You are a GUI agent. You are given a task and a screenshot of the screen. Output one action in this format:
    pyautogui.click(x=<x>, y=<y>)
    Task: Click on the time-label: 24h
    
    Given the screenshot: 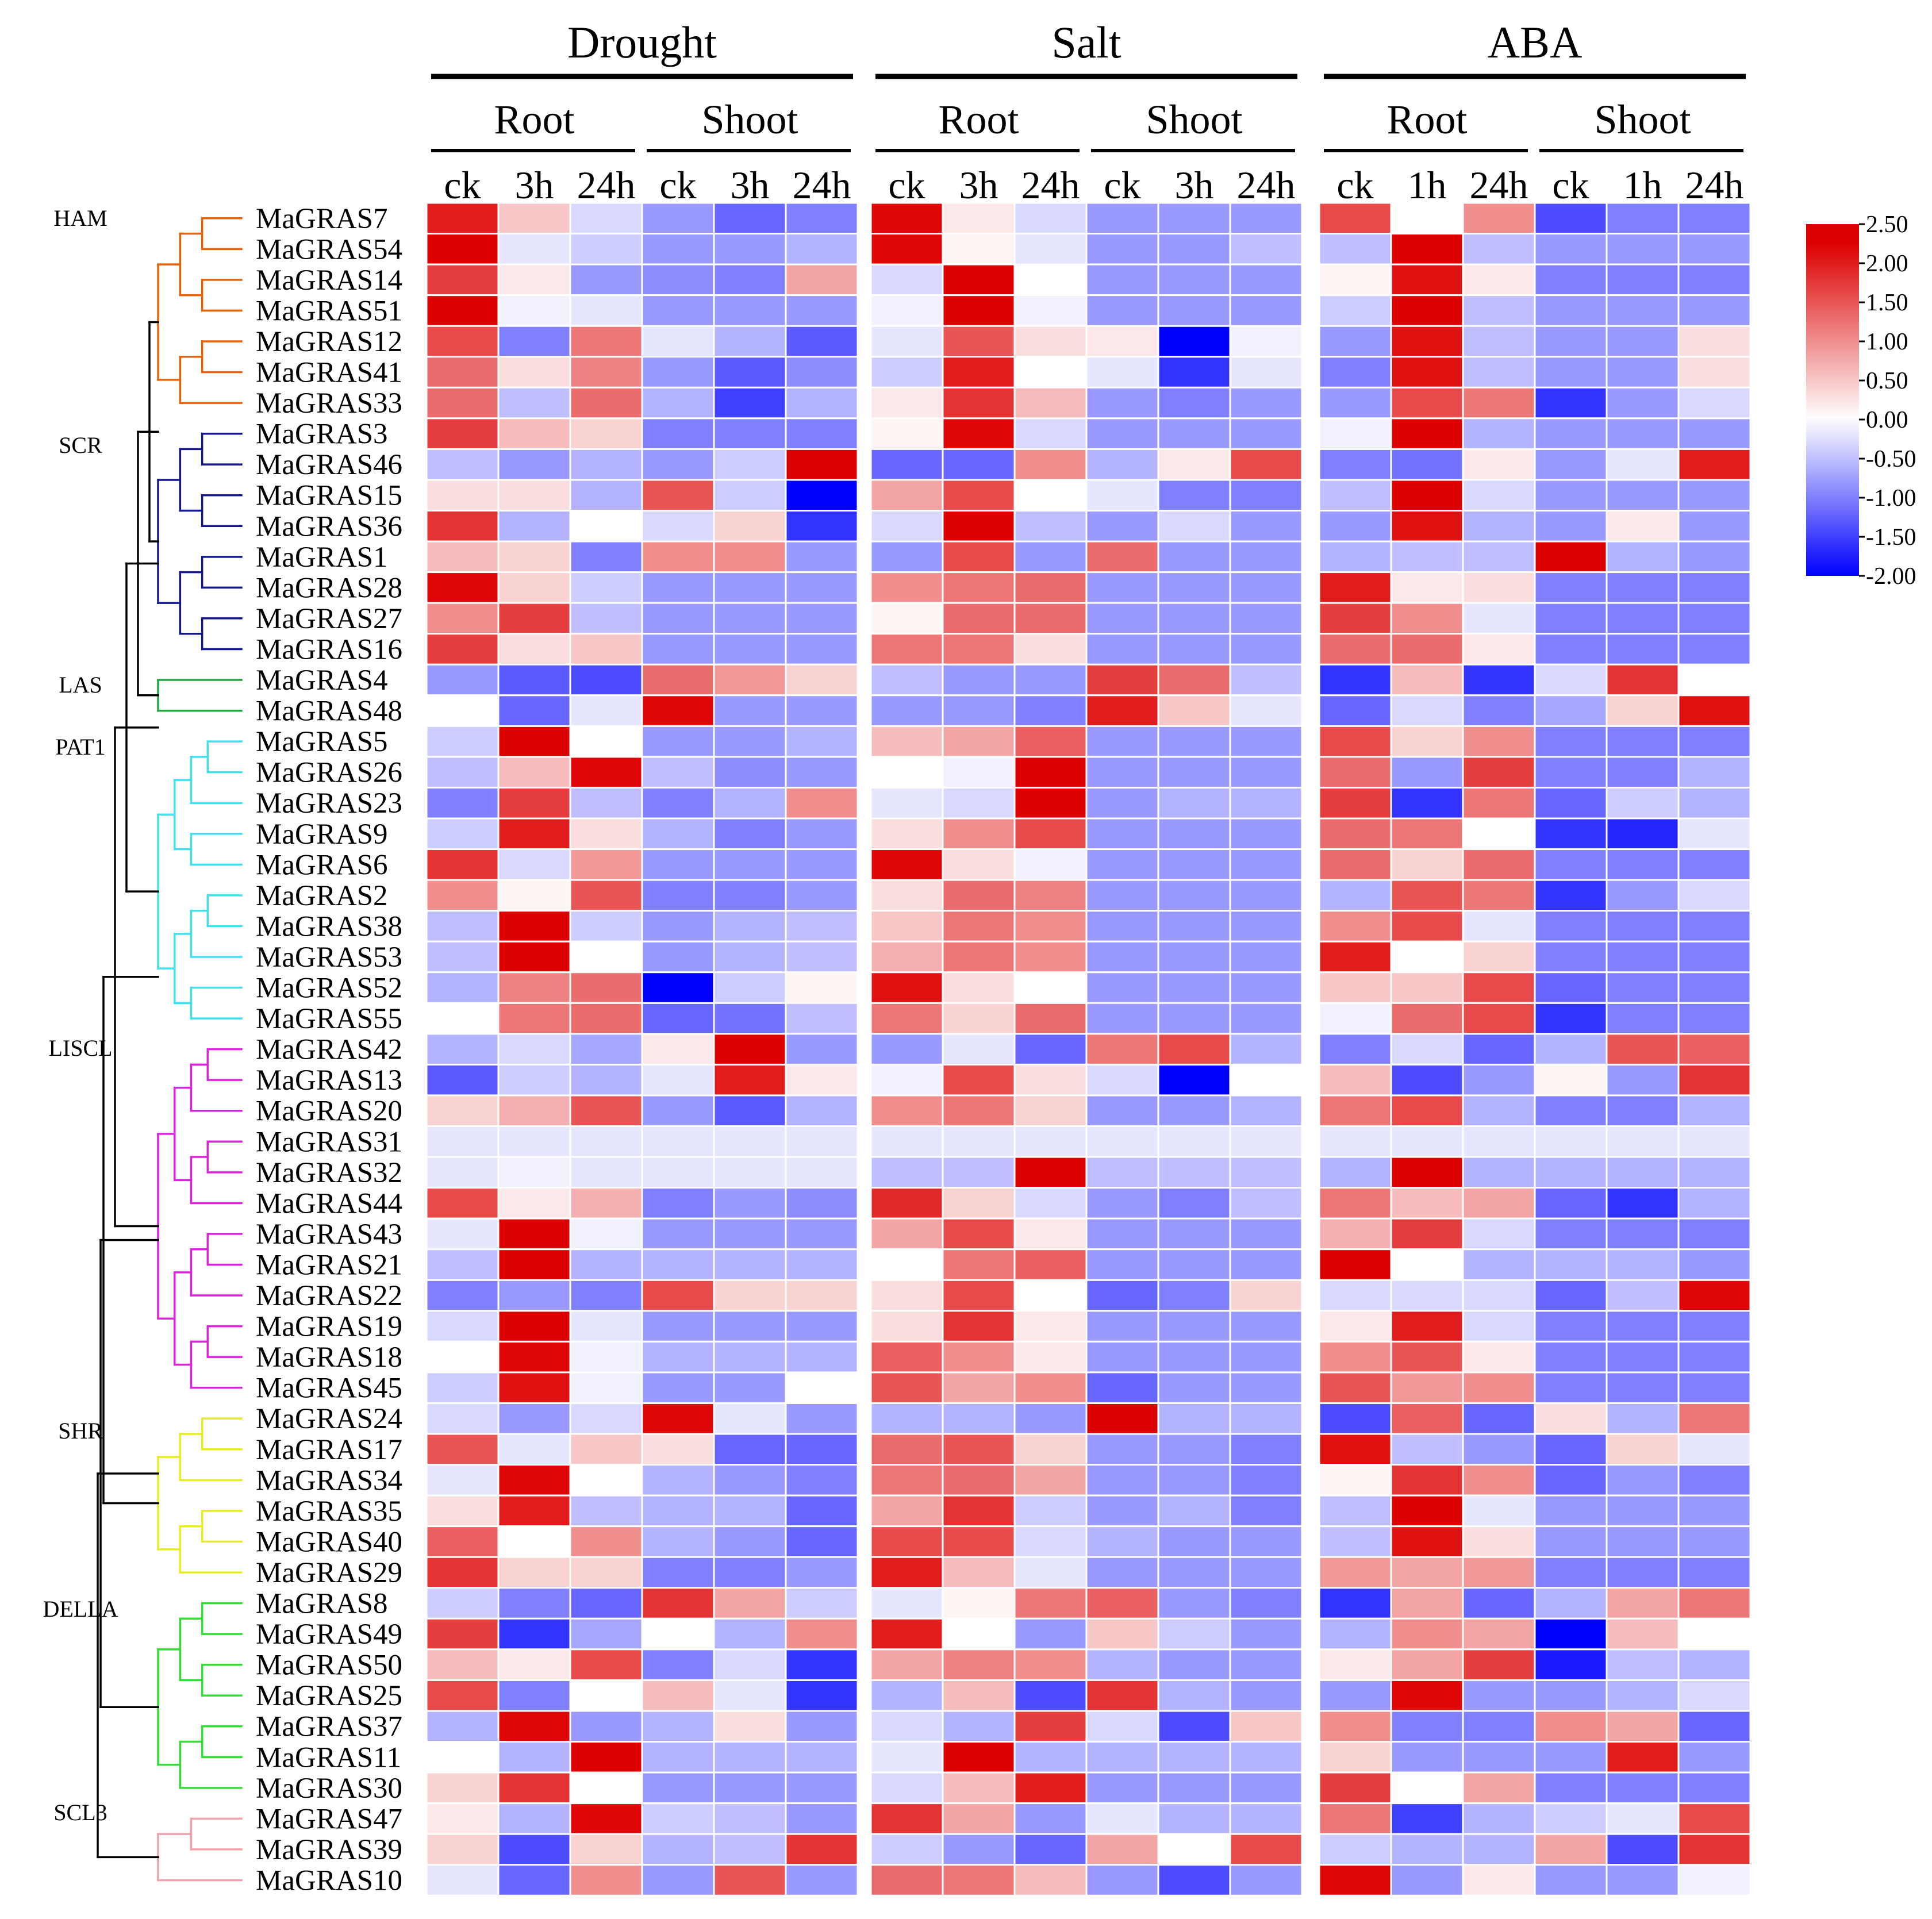 What is the action you would take?
    pyautogui.click(x=1050, y=185)
    